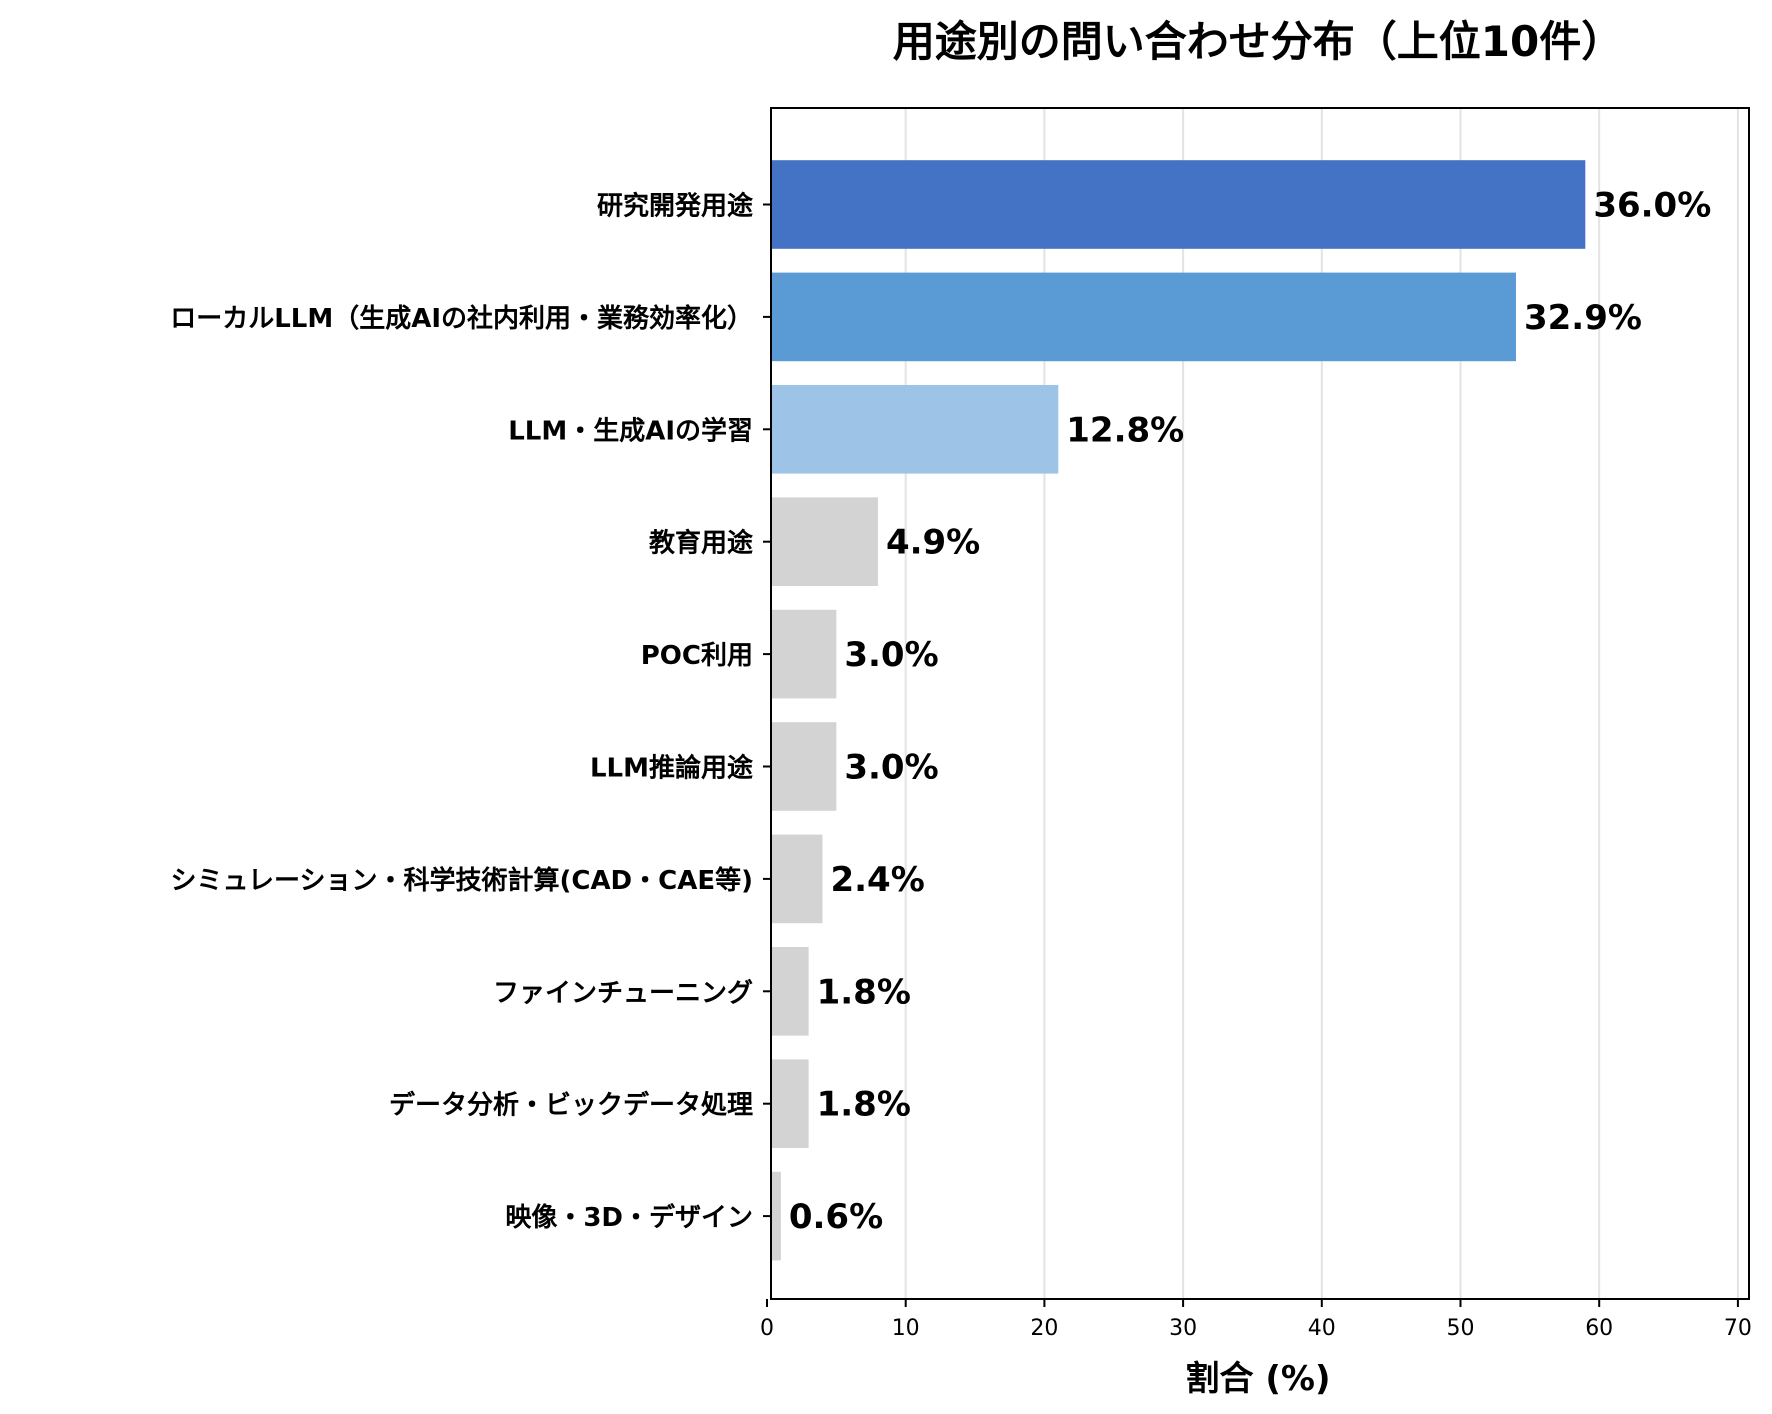  I want to click on x-tick-label: 10, so click(906, 1328).